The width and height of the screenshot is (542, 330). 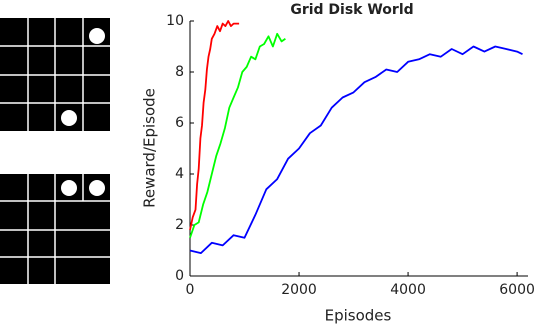 What do you see at coordinates (179, 72) in the screenshot?
I see `y-tick-label: 8` at bounding box center [179, 72].